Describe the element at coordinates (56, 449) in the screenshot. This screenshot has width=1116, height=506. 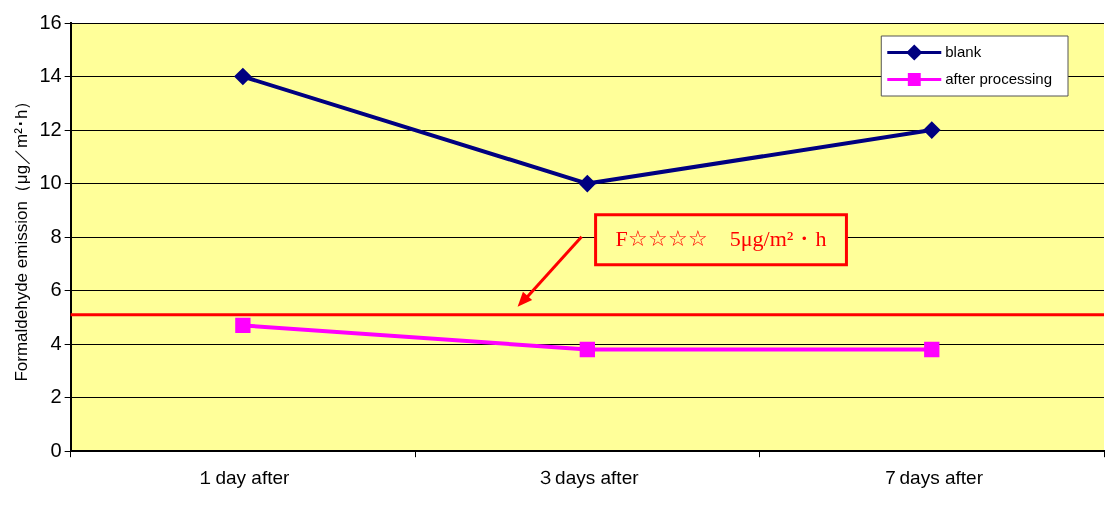
I see `y-tick-label: 0` at that location.